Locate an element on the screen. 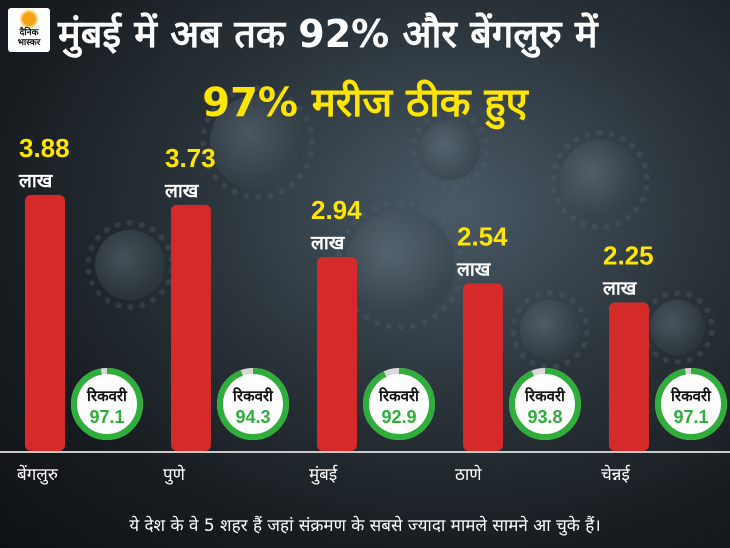 The image size is (730, 548). sun-icon is located at coordinates (29, 19).